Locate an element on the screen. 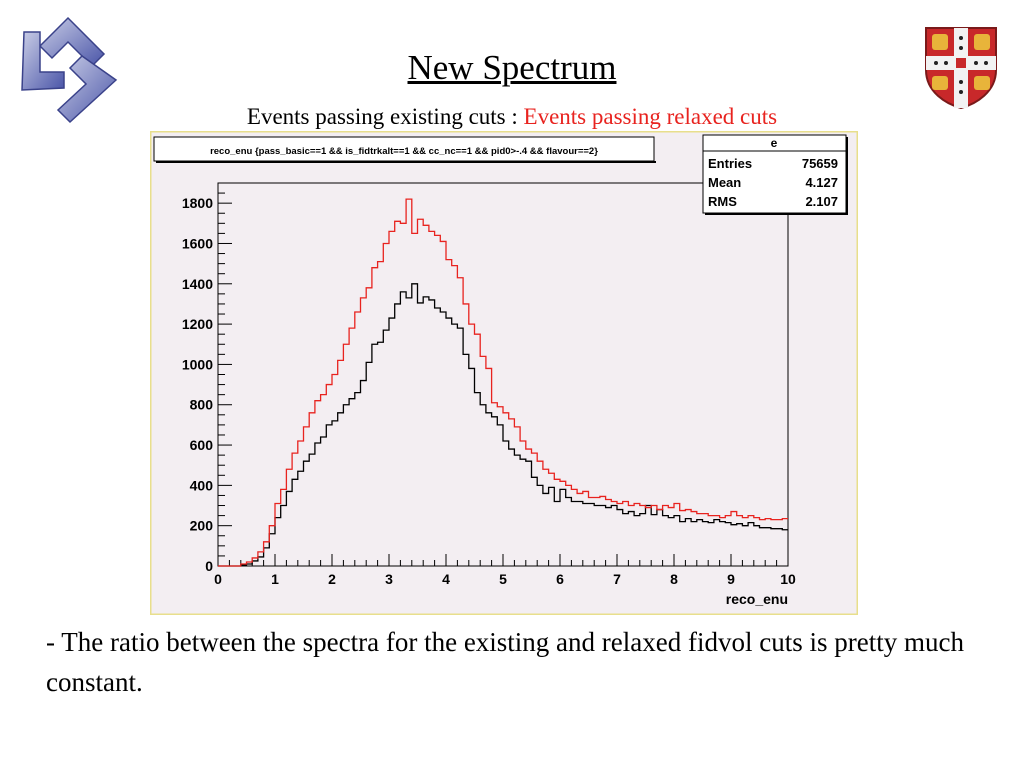 The height and width of the screenshot is (768, 1024). y-axis-ticks: 0 200 400 600 800 1000 1200 1400 1600 1800 is located at coordinates (207, 378).